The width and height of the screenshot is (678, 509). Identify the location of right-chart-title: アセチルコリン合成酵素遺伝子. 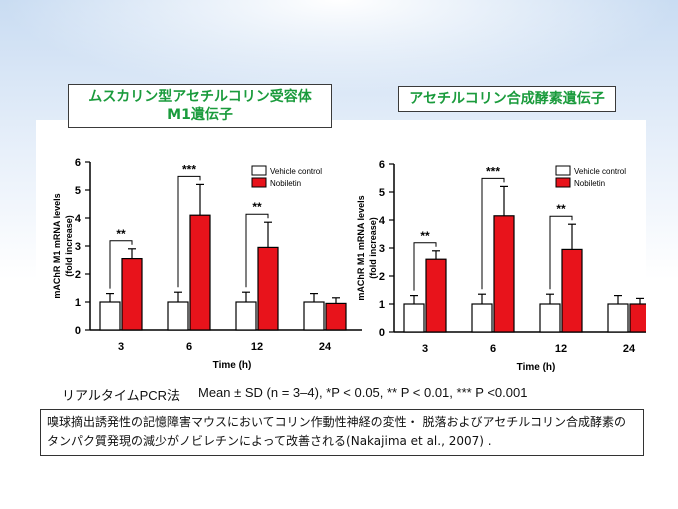
(507, 99).